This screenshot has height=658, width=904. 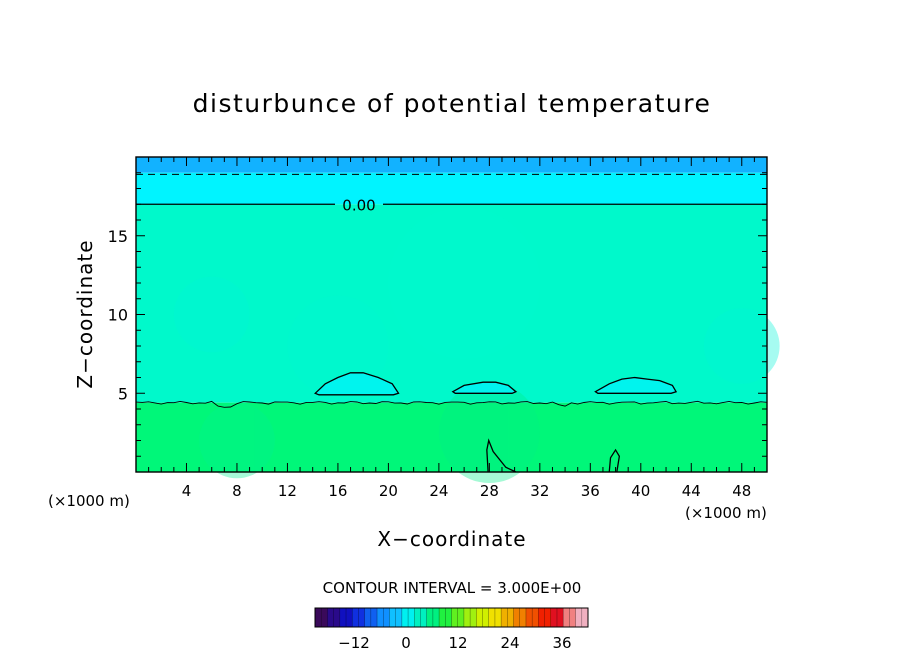 What do you see at coordinates (691, 491) in the screenshot?
I see `x-tick-label: 44` at bounding box center [691, 491].